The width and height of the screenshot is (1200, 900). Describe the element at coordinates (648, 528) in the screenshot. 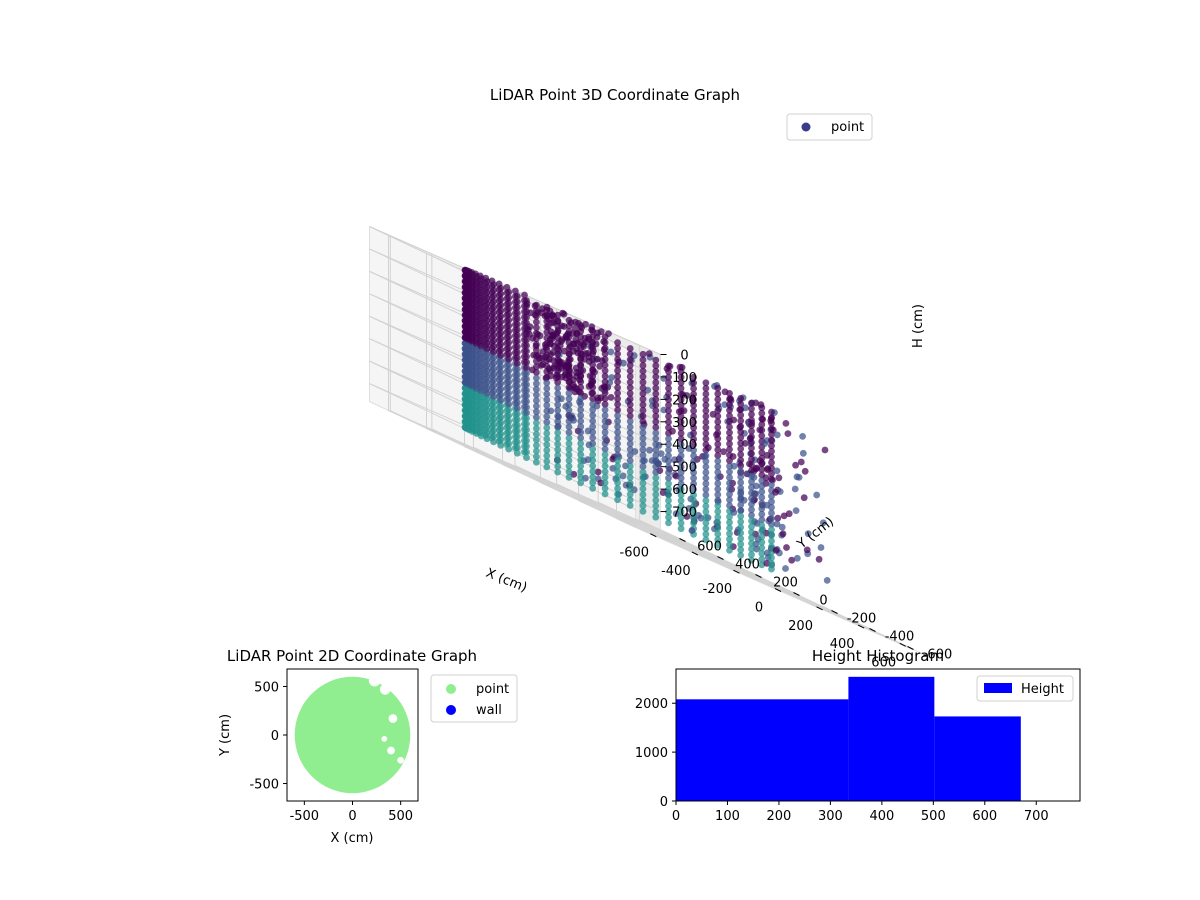

I see `grid-y-floor` at that location.